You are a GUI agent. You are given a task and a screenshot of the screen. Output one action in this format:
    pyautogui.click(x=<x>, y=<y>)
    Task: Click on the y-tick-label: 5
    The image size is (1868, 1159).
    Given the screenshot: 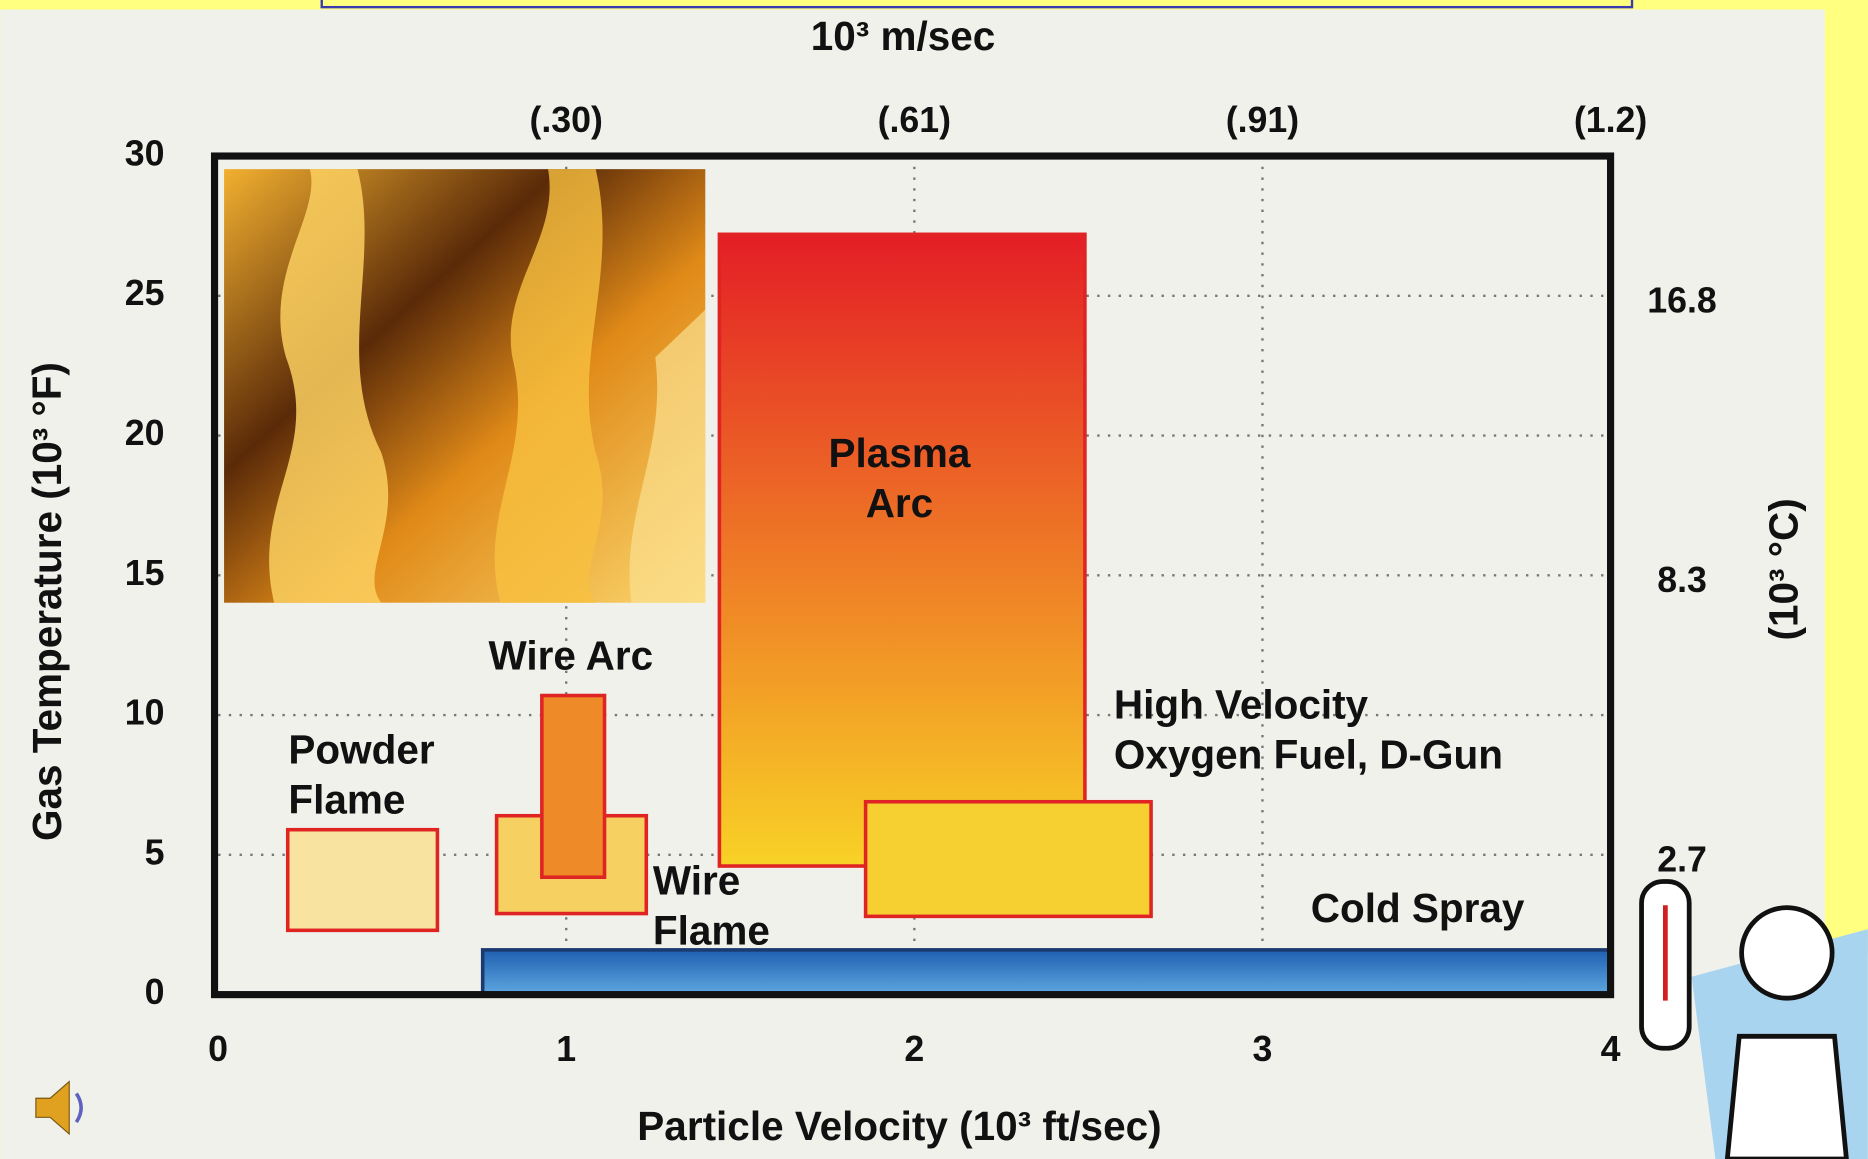 What is the action you would take?
    pyautogui.click(x=155, y=852)
    